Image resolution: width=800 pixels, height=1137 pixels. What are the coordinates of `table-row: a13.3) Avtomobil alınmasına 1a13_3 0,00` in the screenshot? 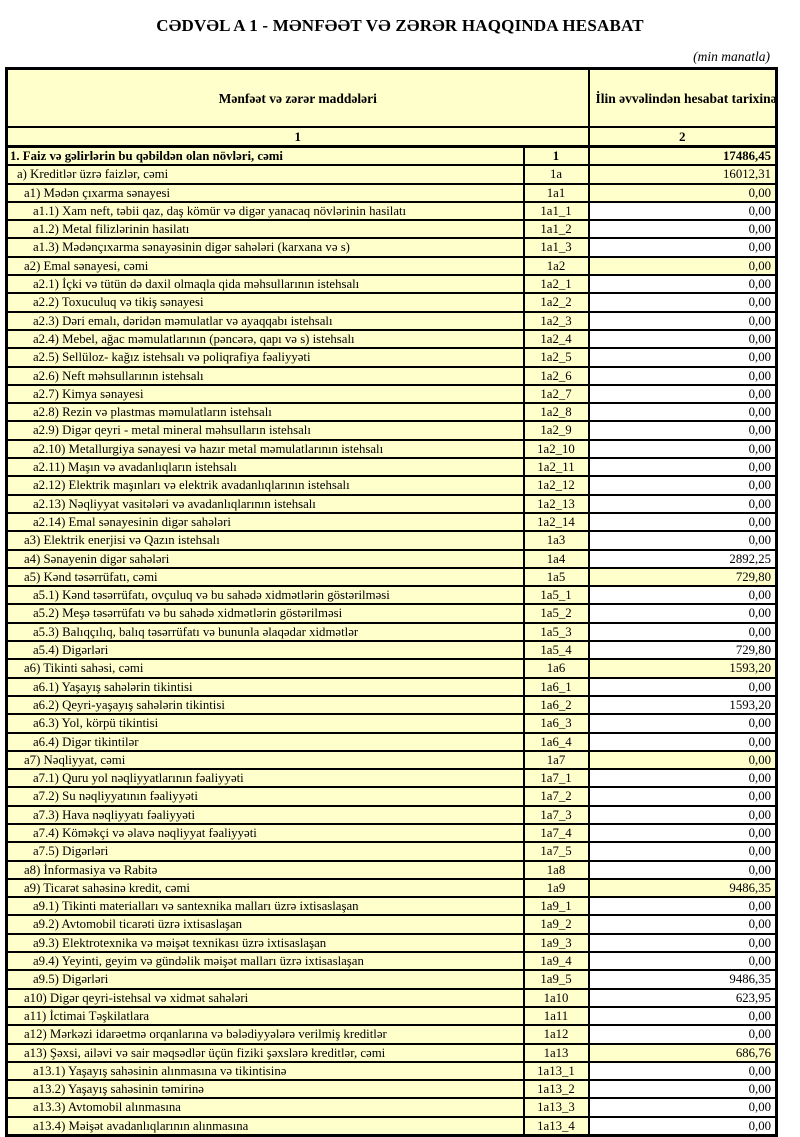 It's located at (391, 1107).